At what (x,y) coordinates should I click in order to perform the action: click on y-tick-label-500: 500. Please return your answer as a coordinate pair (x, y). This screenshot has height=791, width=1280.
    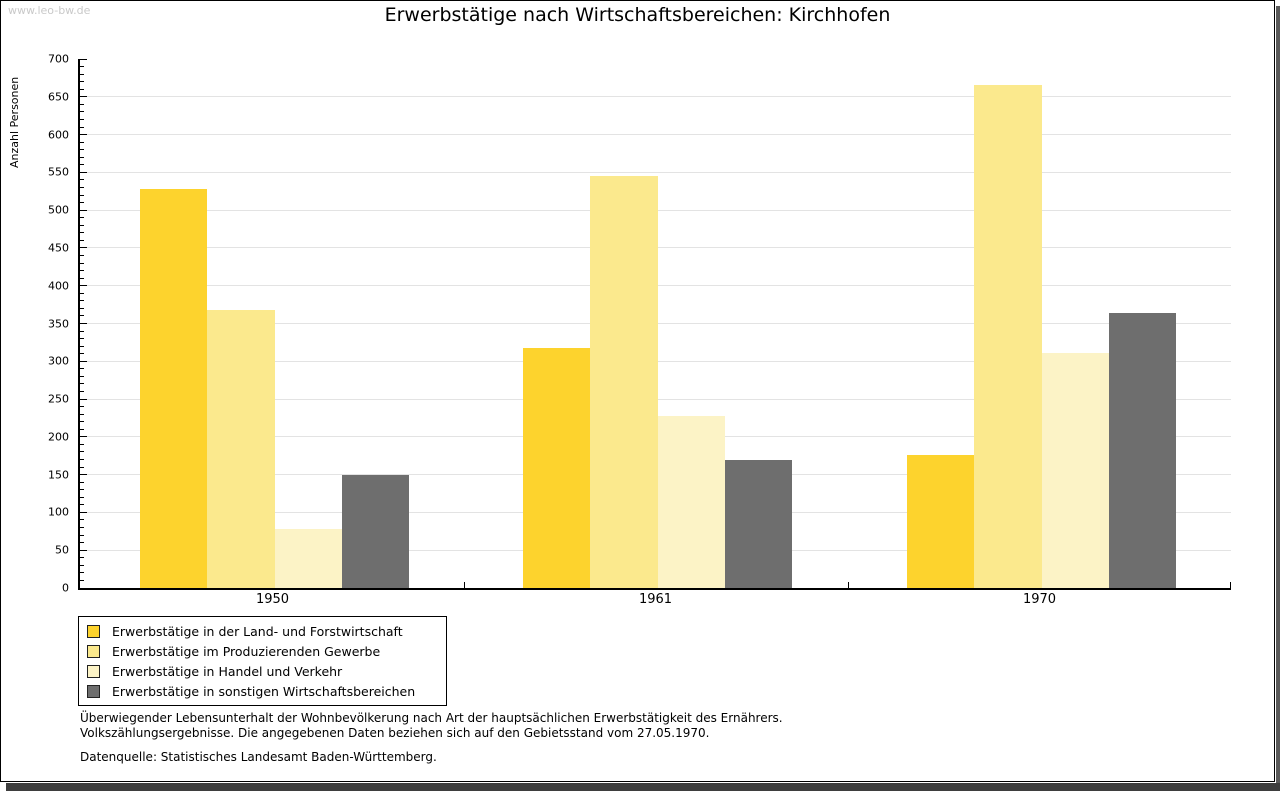
    Looking at the image, I should click on (58, 210).